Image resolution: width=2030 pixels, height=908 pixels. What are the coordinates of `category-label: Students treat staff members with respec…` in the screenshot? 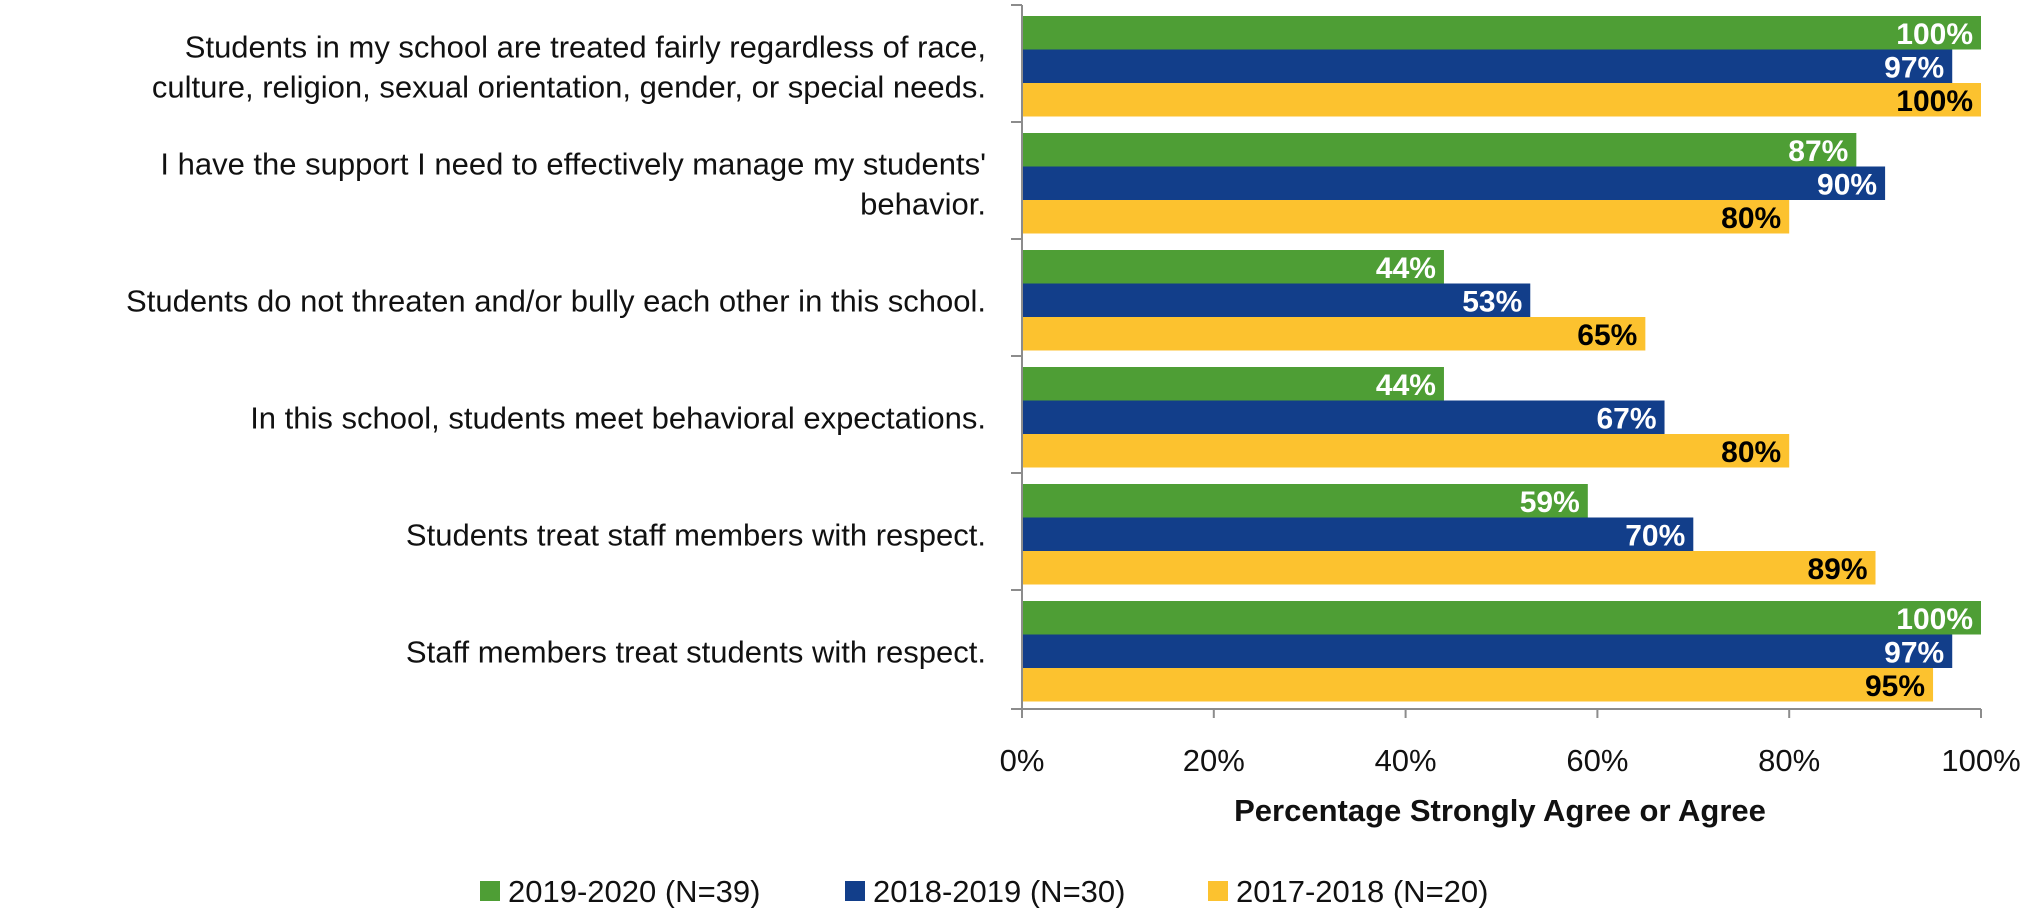 It's located at (696, 534).